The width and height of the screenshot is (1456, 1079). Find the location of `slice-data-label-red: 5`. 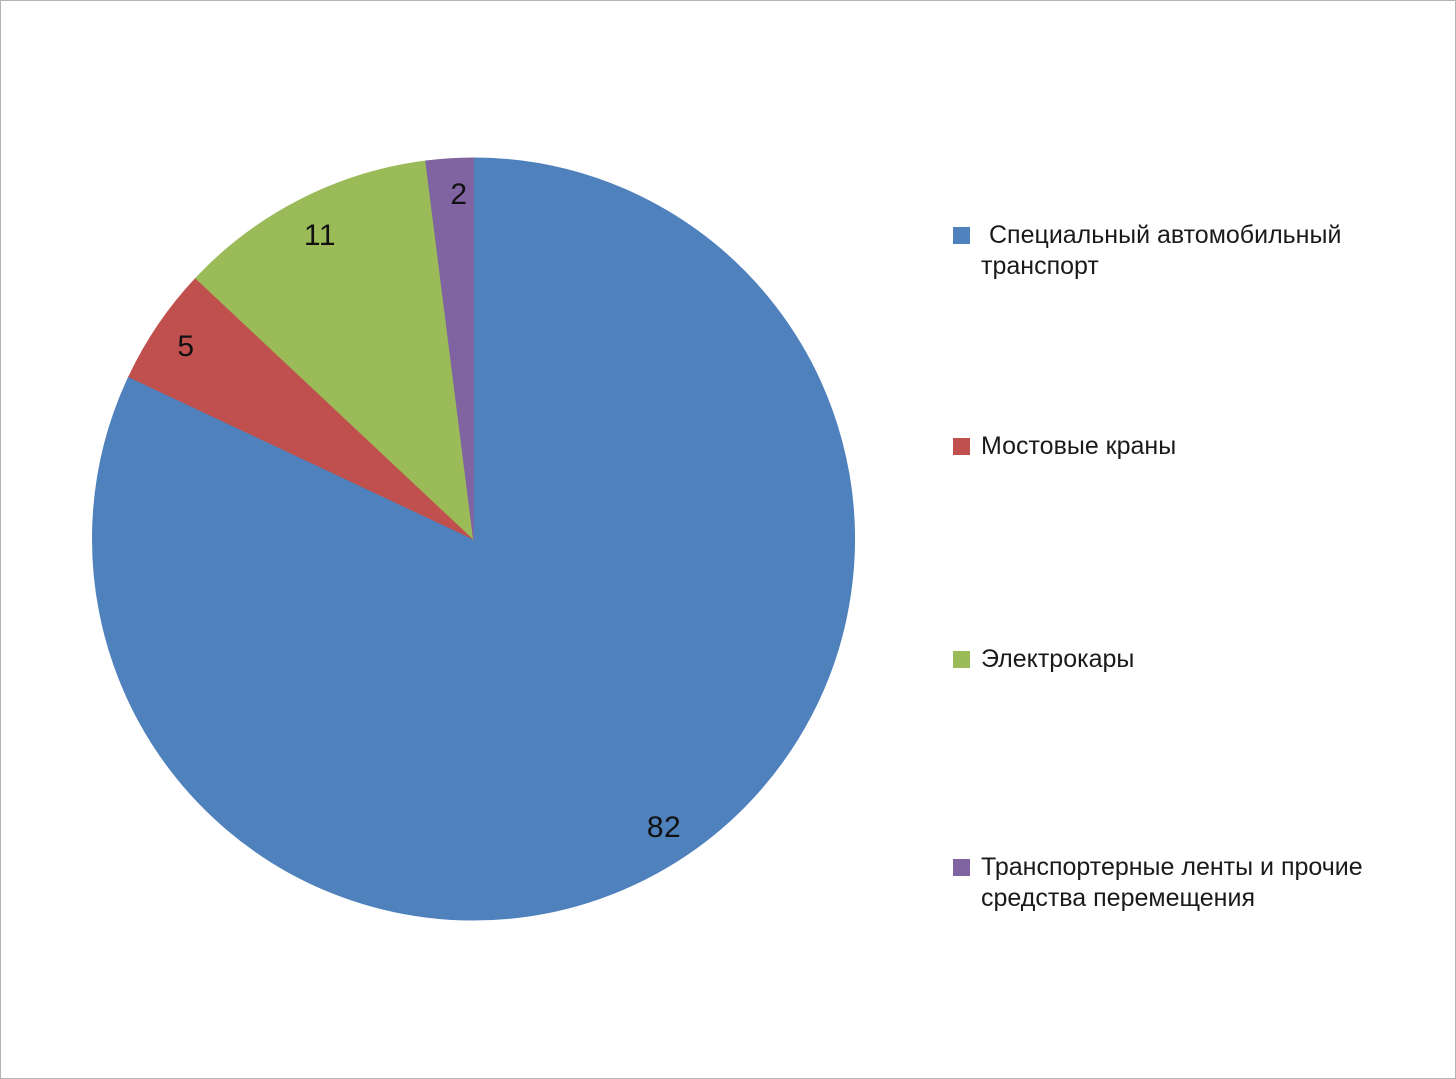

slice-data-label-red: 5 is located at coordinates (186, 346).